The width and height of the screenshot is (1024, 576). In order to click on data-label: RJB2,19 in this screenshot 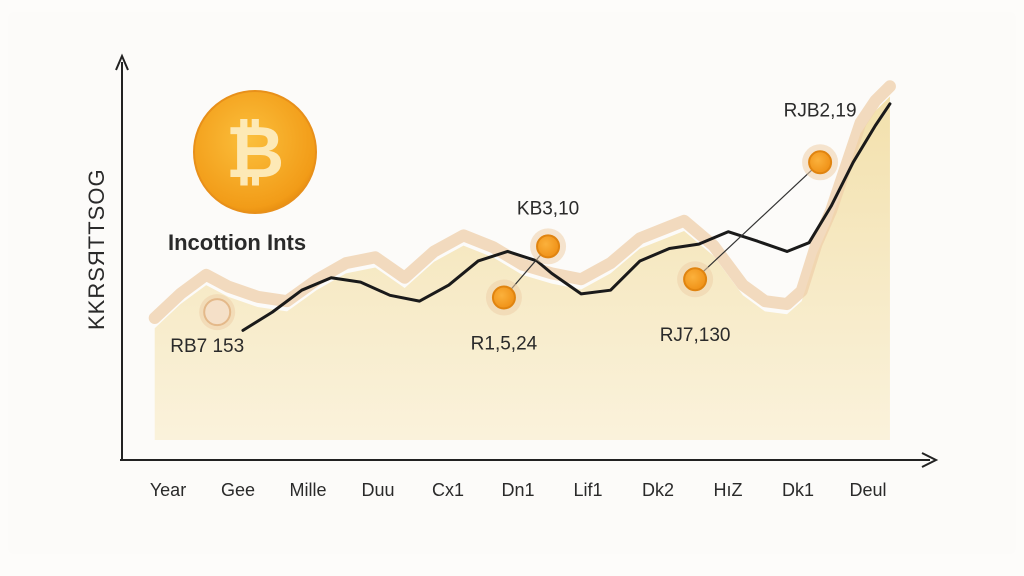, I will do `click(820, 110)`.